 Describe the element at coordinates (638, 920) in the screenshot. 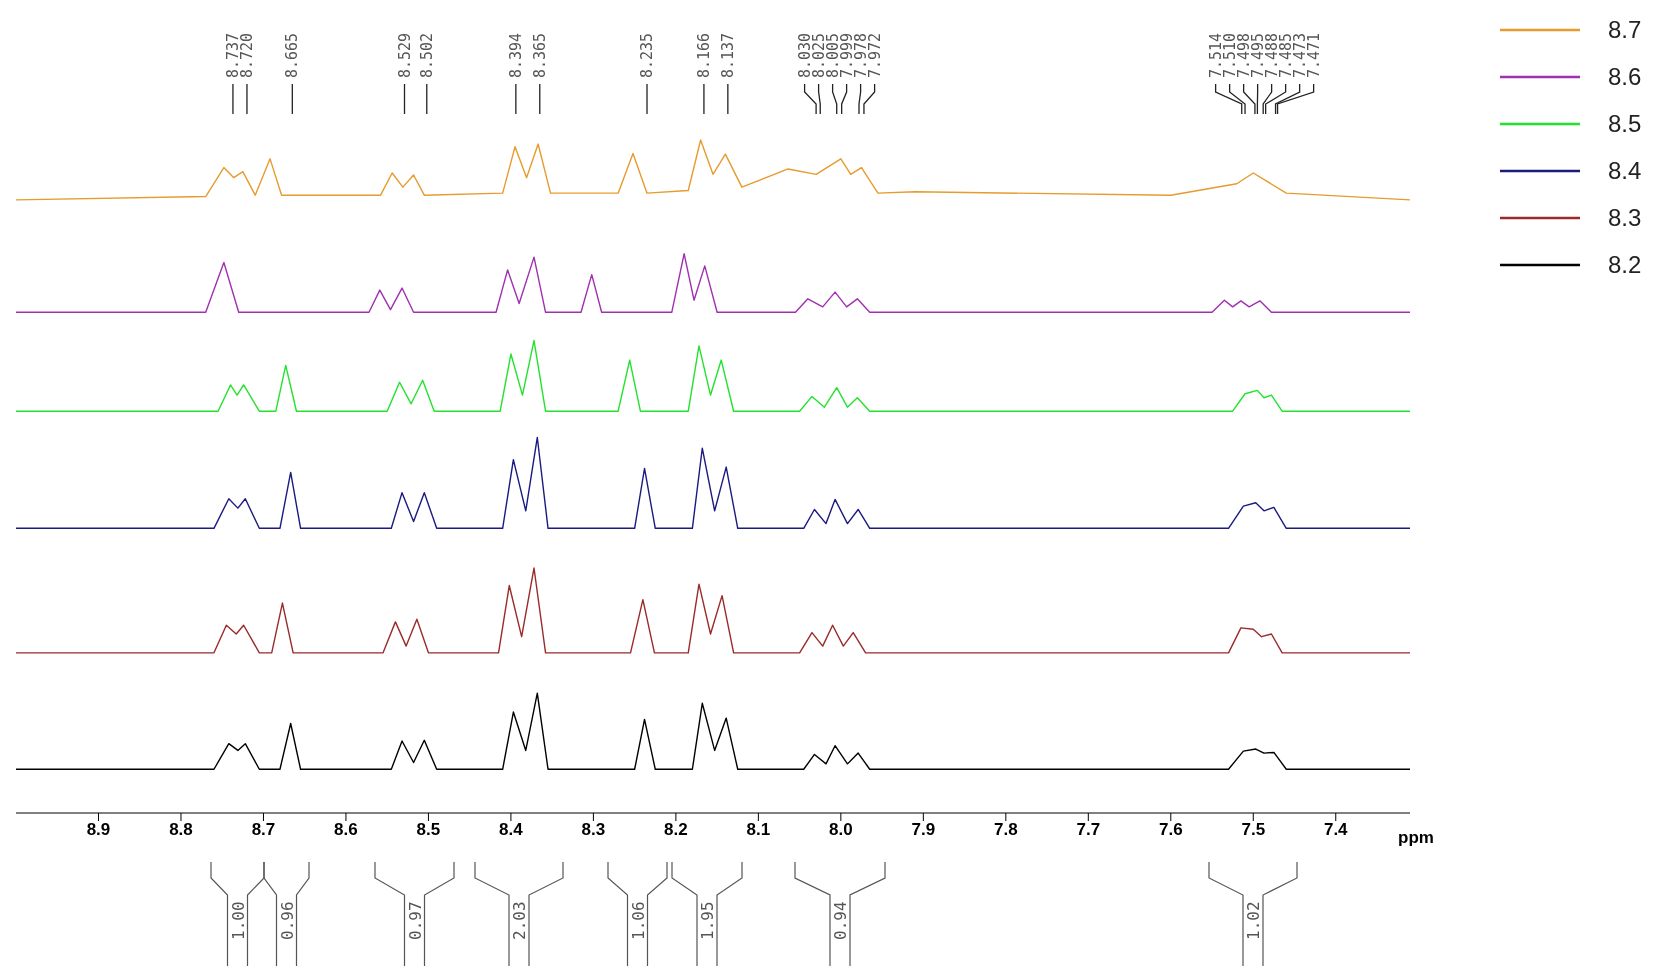

I see `text: 1.06` at that location.